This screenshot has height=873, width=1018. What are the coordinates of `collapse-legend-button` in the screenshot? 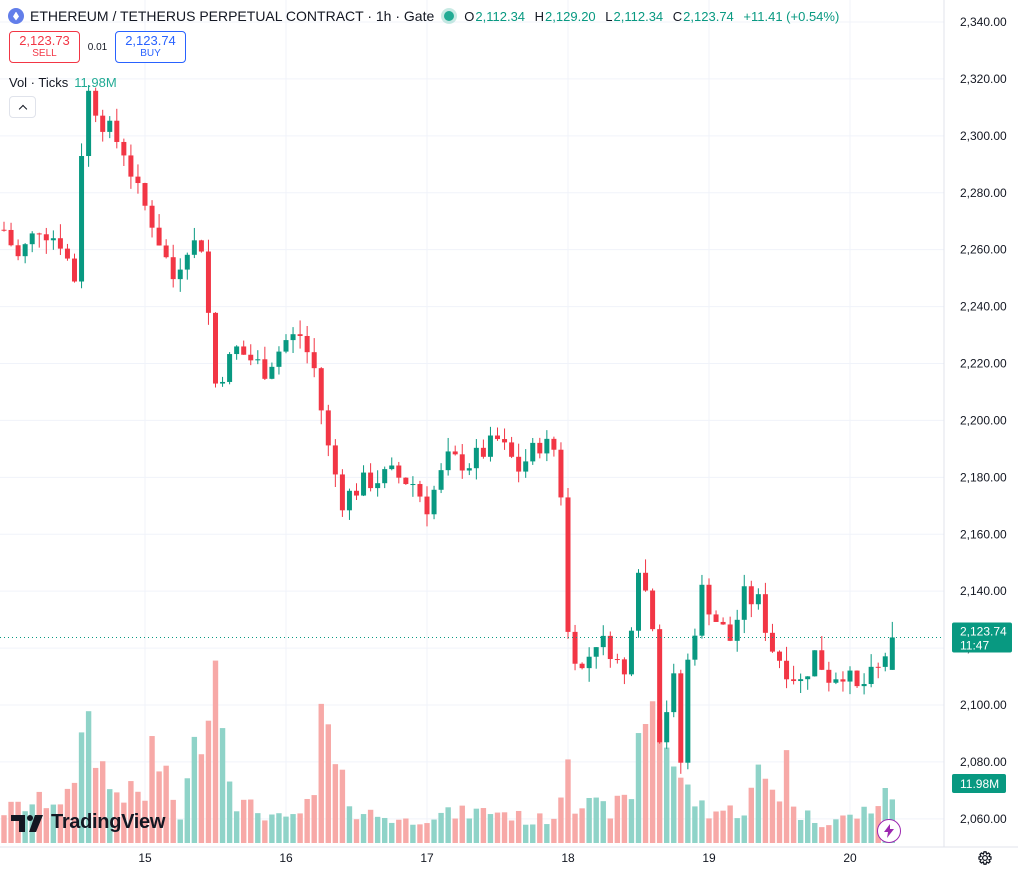 It's located at (22, 107).